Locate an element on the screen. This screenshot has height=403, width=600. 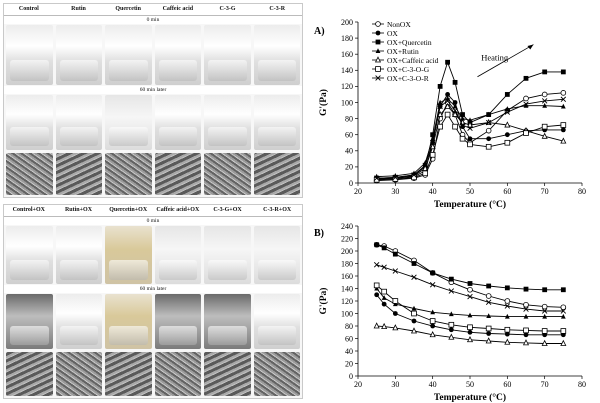
arrow-shaft is located at coordinates (505, 61).